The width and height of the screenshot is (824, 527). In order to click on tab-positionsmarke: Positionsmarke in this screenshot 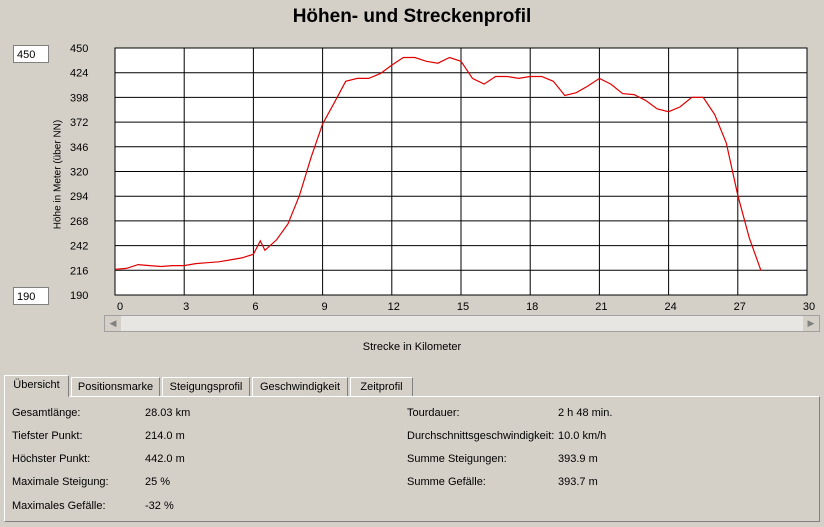, I will do `click(115, 386)`.